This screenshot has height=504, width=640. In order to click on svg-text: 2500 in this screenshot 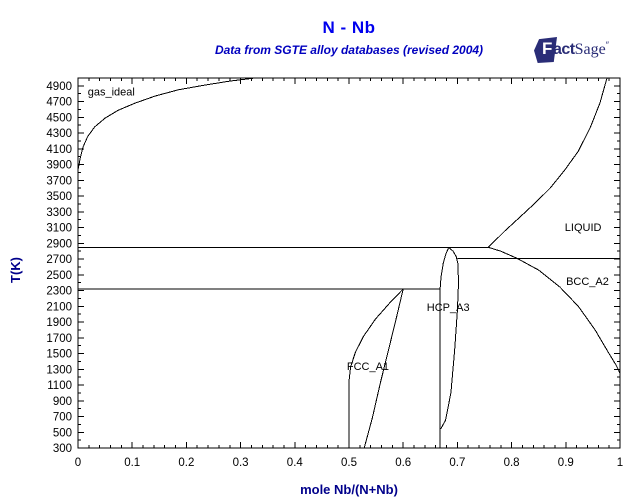, I will do `click(59, 276)`.